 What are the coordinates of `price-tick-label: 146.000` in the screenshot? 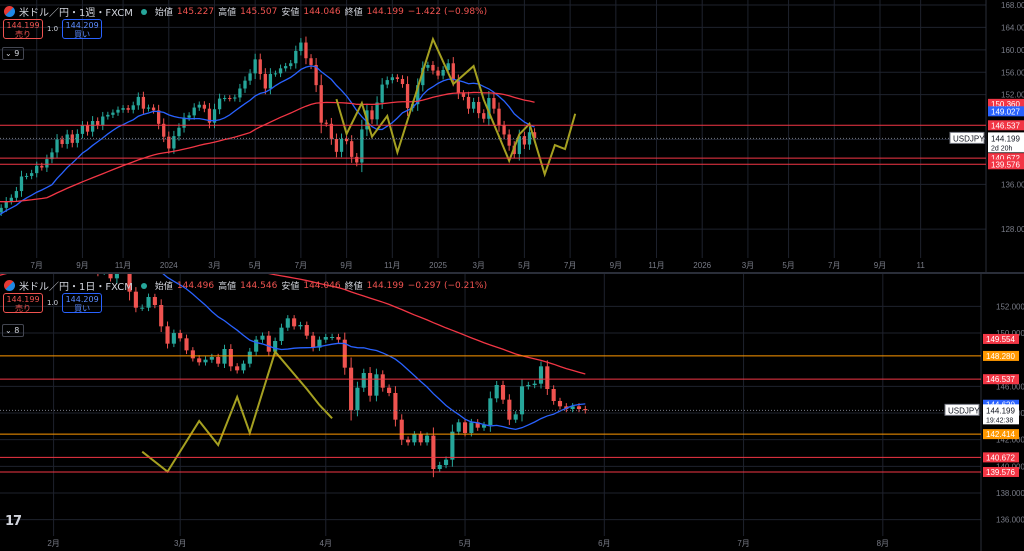 It's located at (1010, 386).